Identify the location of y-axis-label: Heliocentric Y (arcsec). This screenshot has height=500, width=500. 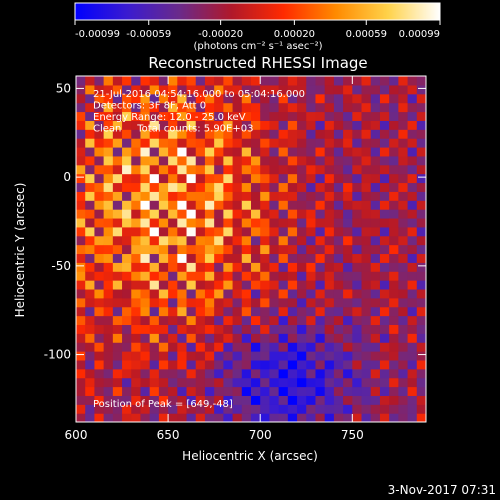
(20, 250).